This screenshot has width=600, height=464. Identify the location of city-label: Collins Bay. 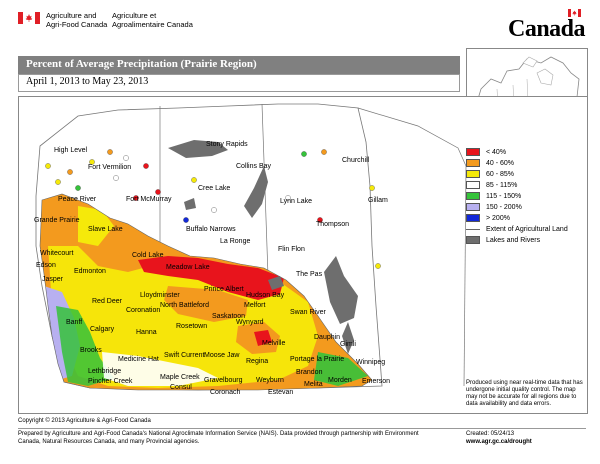
(254, 166).